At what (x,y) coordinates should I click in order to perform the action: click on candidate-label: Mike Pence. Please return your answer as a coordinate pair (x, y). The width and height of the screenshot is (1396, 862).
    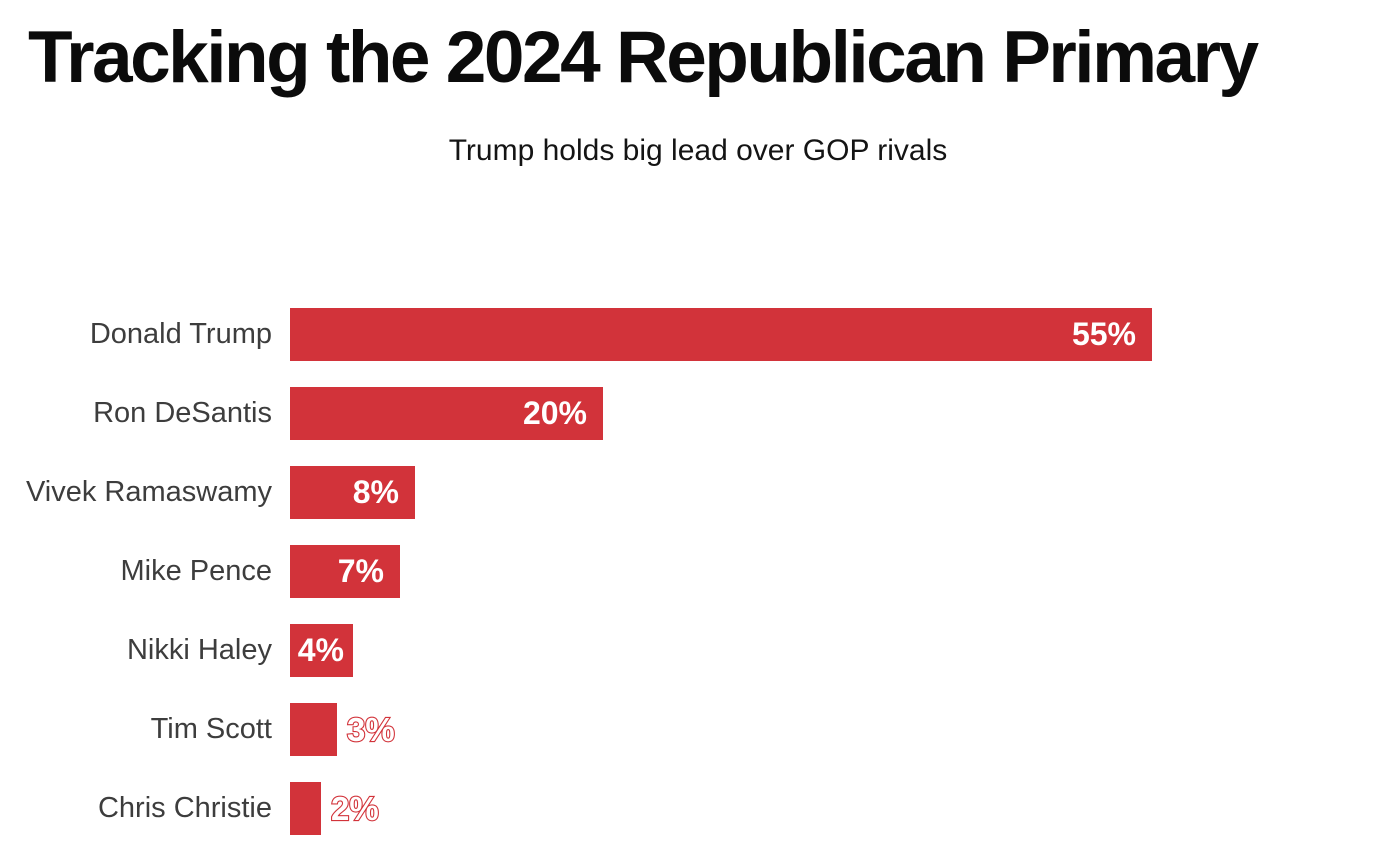
    Looking at the image, I should click on (196, 571).